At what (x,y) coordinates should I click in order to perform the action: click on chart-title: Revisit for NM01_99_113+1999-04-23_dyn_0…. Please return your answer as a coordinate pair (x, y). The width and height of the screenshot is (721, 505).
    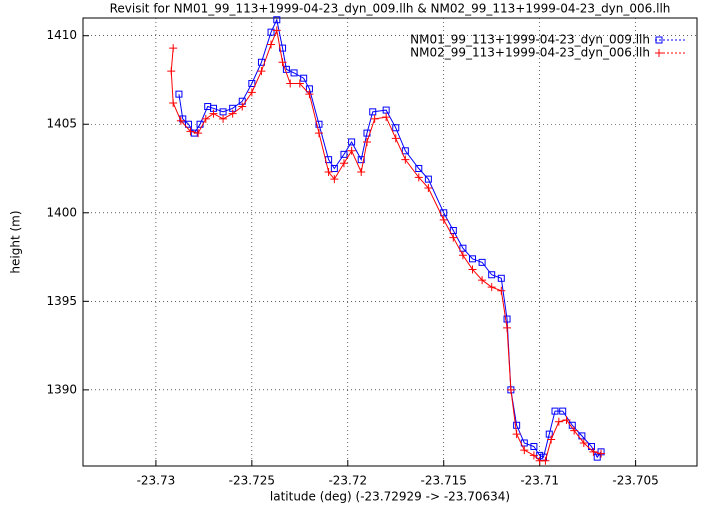
    Looking at the image, I should click on (390, 9).